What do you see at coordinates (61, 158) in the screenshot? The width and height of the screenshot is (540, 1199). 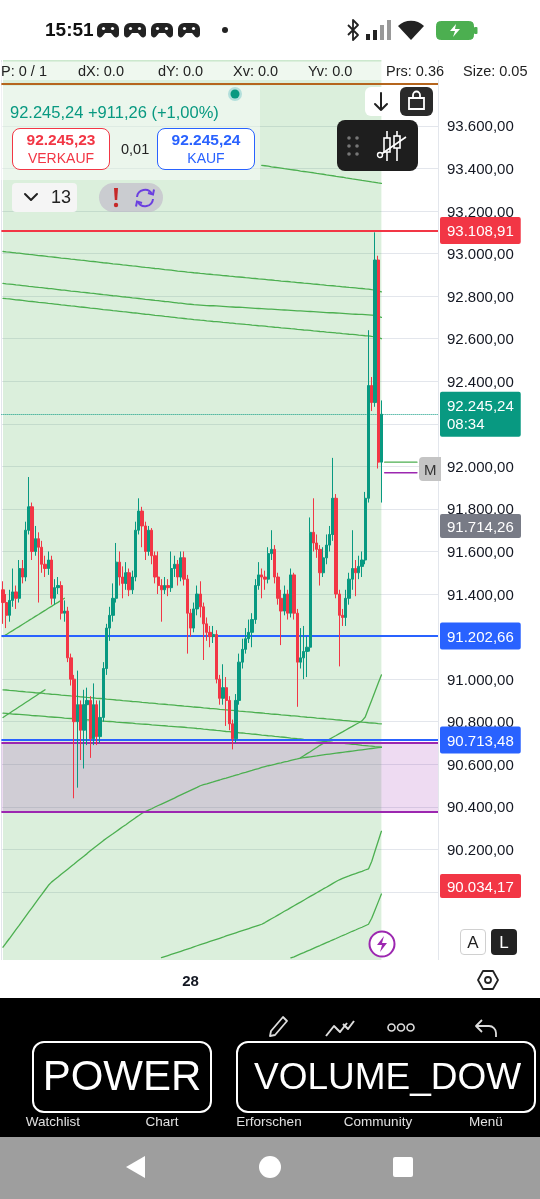 I see `annotation: VERKAUF` at bounding box center [61, 158].